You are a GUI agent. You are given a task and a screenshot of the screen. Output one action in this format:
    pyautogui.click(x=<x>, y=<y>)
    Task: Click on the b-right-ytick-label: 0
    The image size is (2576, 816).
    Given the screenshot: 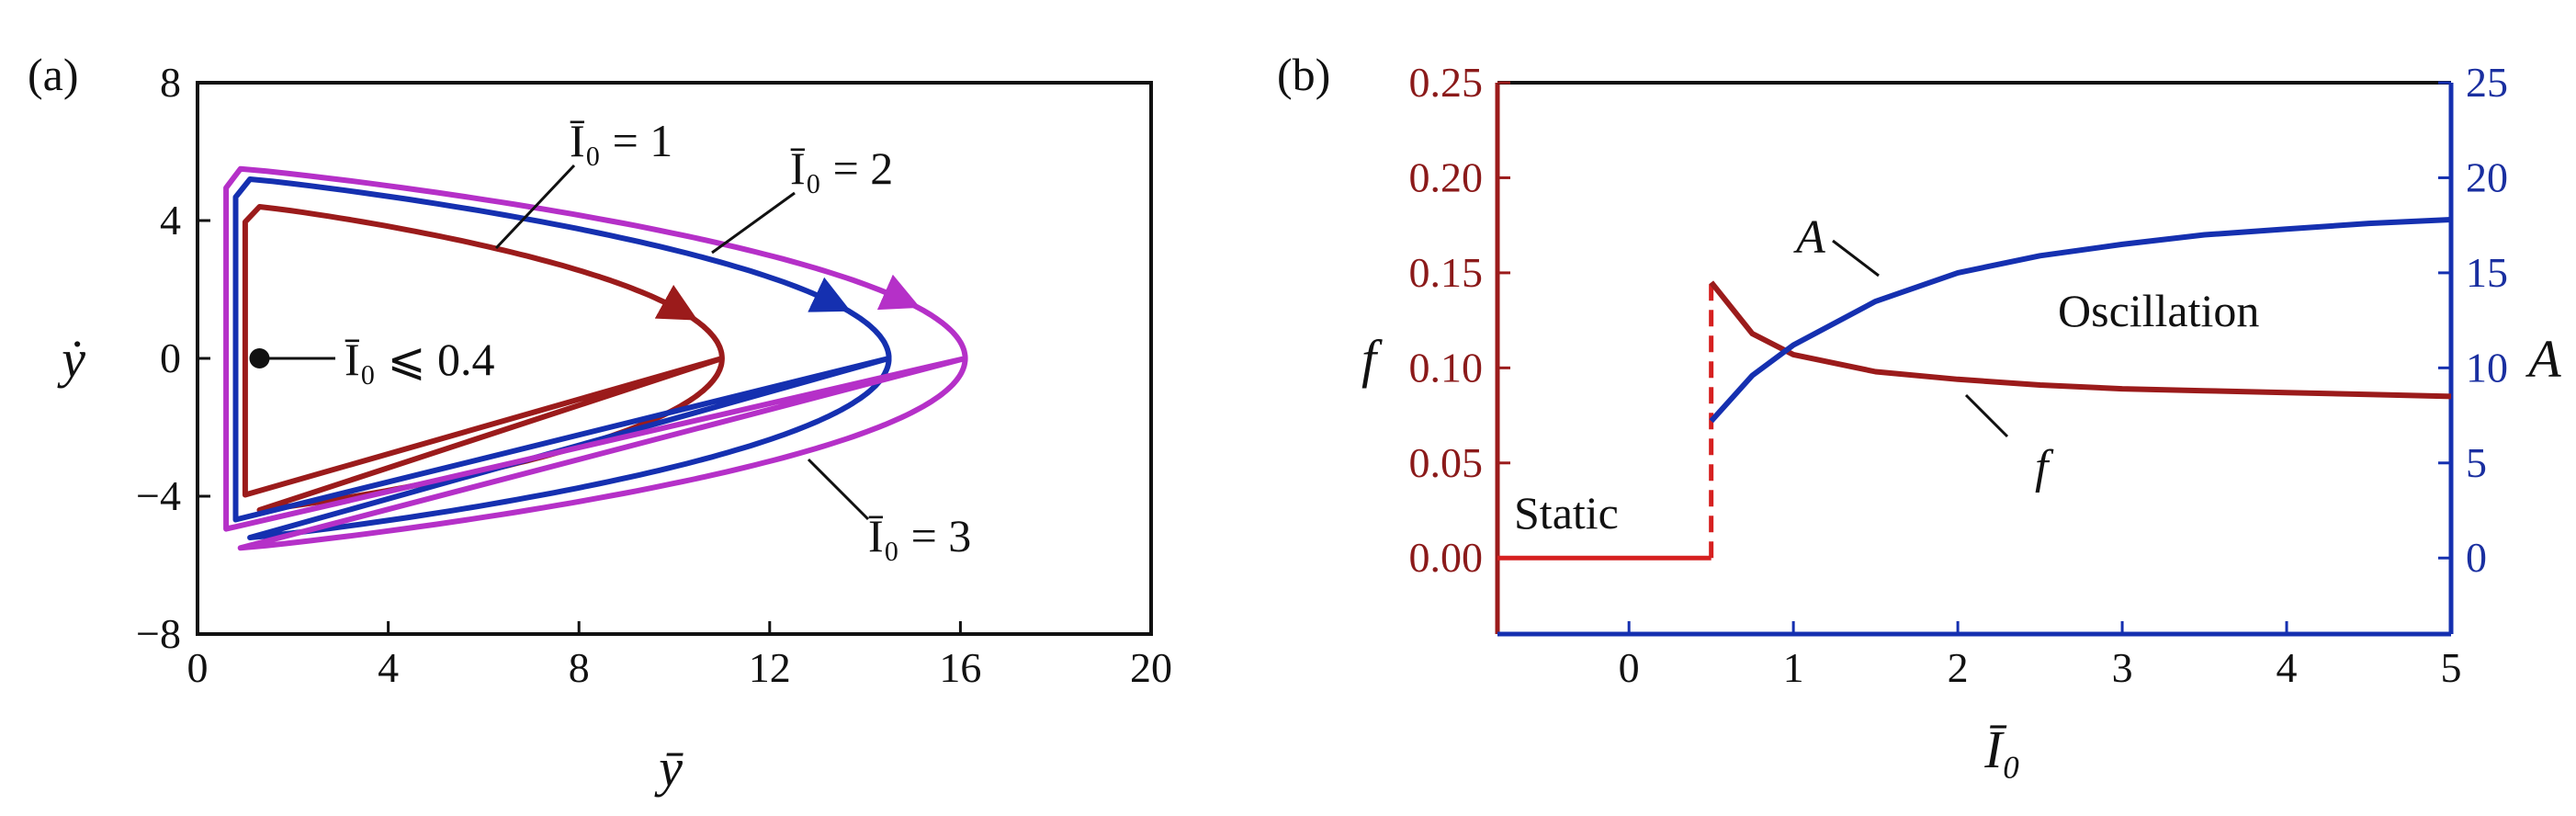 What is the action you would take?
    pyautogui.click(x=2476, y=557)
    